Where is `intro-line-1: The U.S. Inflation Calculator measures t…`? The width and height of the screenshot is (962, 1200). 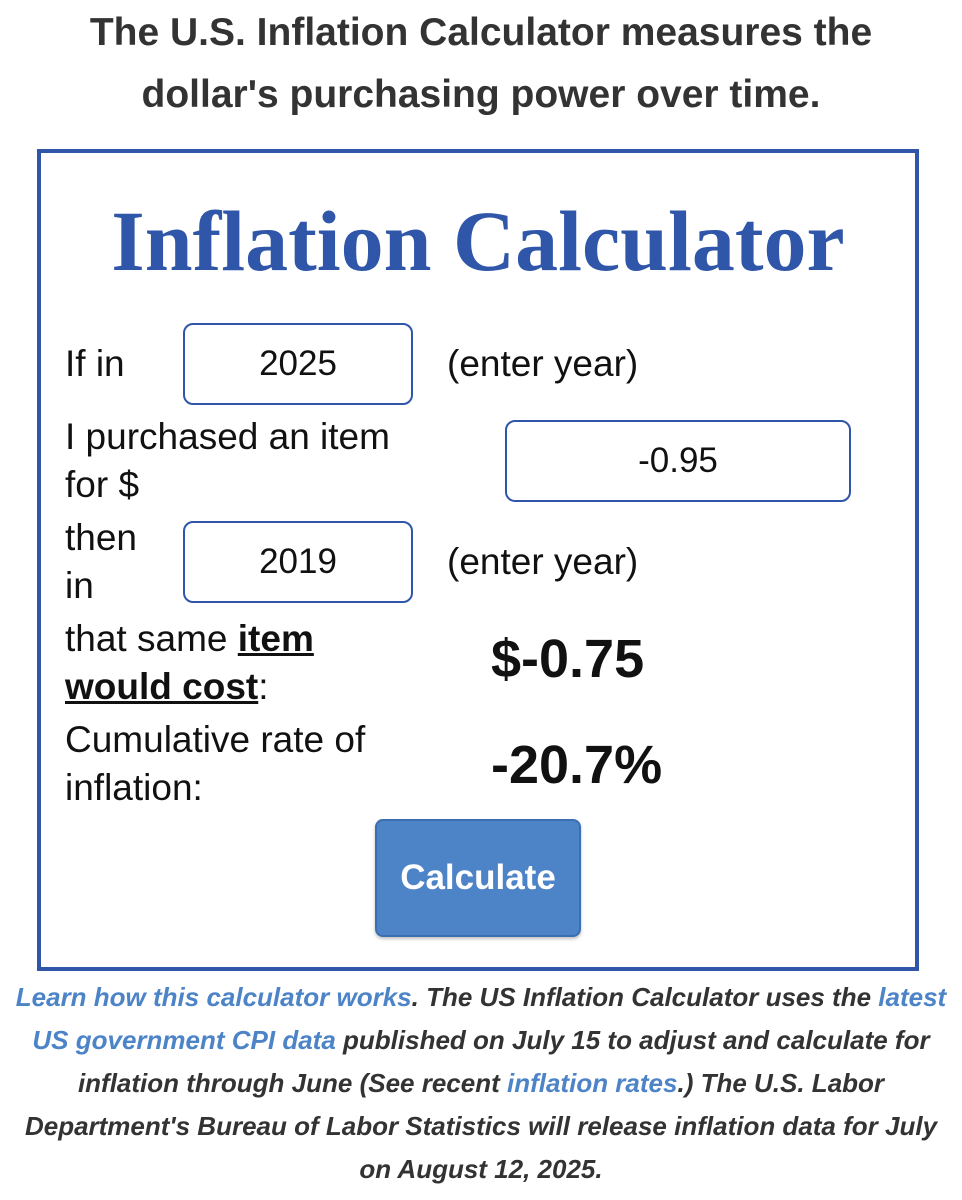
intro-line-1: The U.S. Inflation Calculator measures t… is located at coordinates (481, 32).